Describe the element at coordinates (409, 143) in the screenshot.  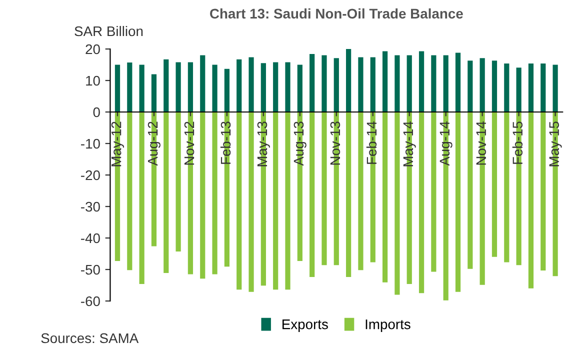
I see `x-tick-label: May-14` at that location.